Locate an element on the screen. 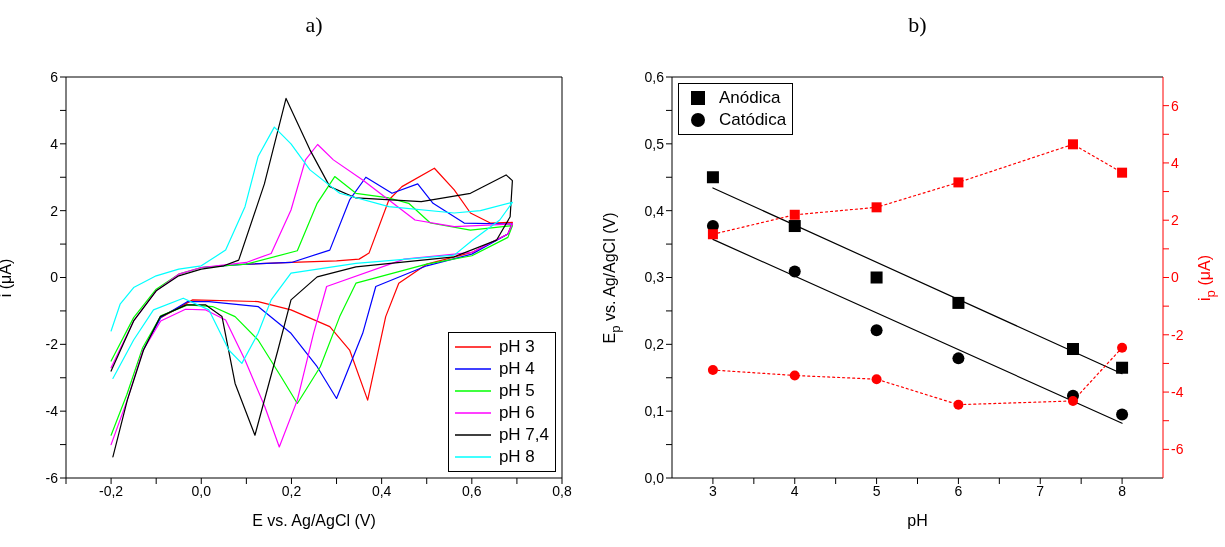 The width and height of the screenshot is (1225, 547). y-tick-label: 0,1 is located at coordinates (654, 411).